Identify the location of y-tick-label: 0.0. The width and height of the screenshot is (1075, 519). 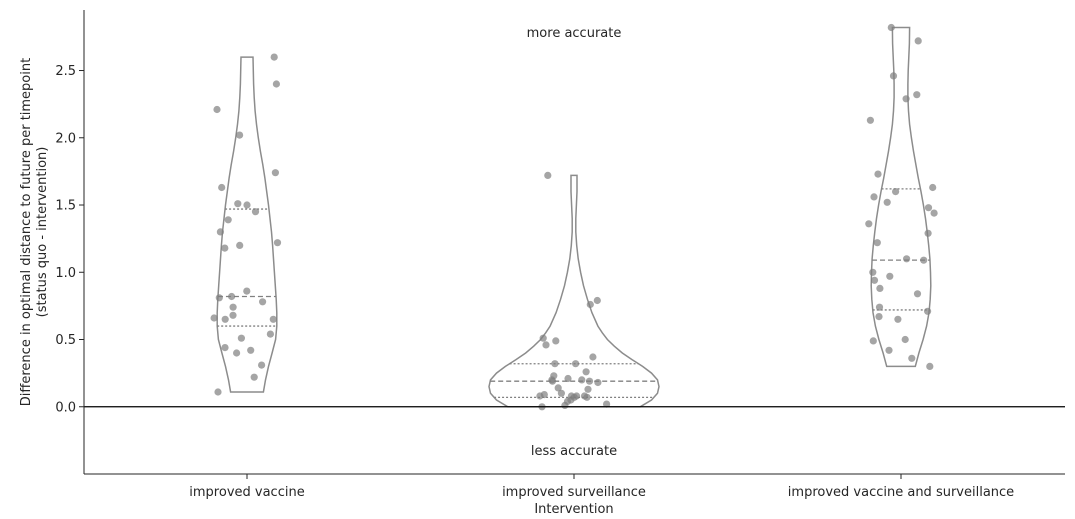
(65, 407).